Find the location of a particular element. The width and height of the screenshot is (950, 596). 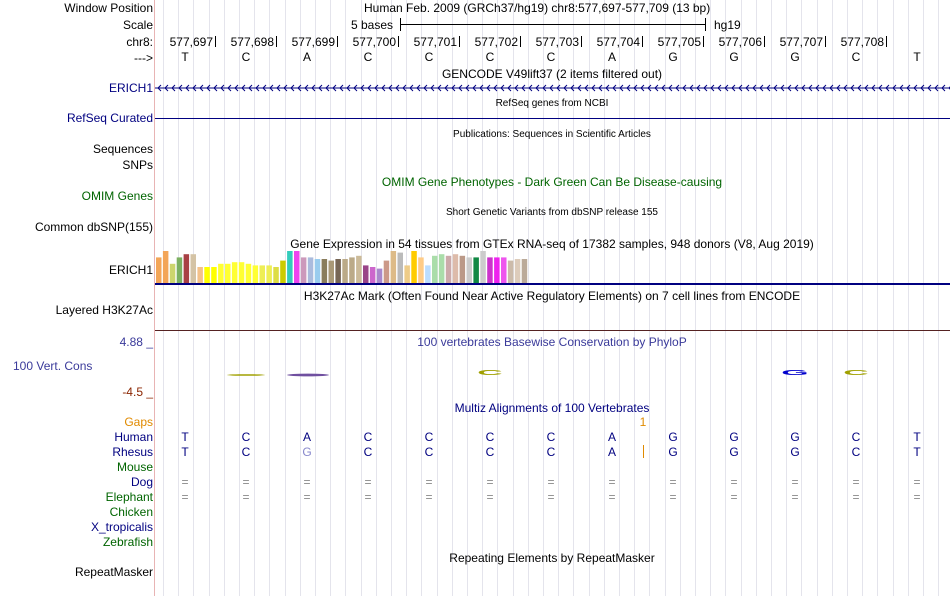

scale-bar-label: 5 bases is located at coordinates (372, 25).